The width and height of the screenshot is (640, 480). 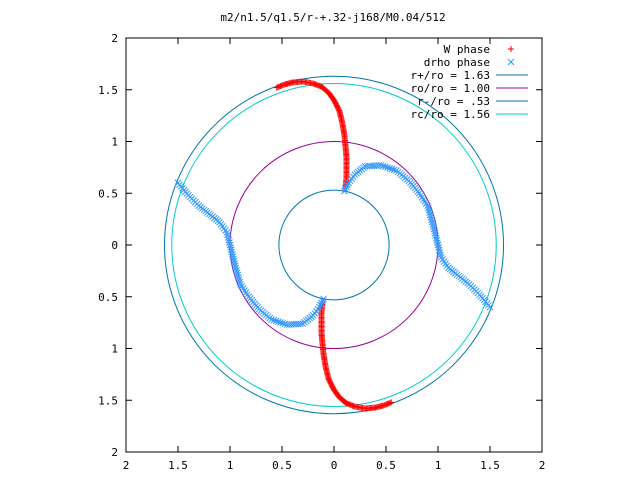 I want to click on y-tick-label: 0, so click(x=114, y=245).